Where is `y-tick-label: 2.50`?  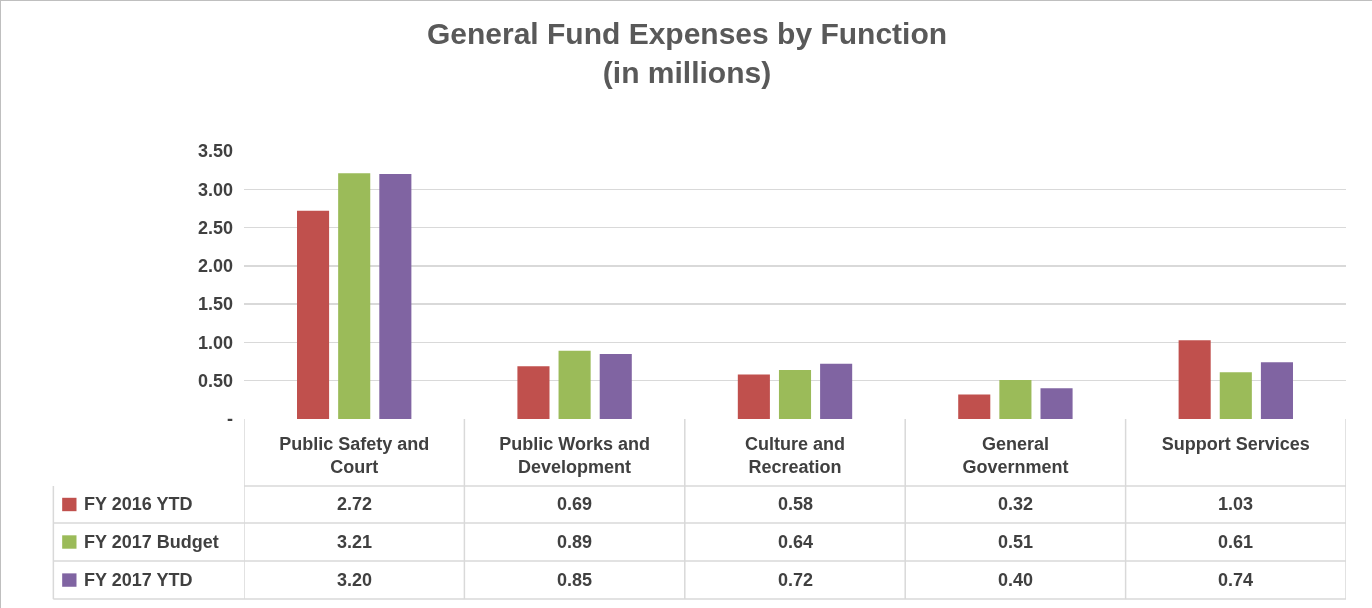 y-tick-label: 2.50 is located at coordinates (215, 227).